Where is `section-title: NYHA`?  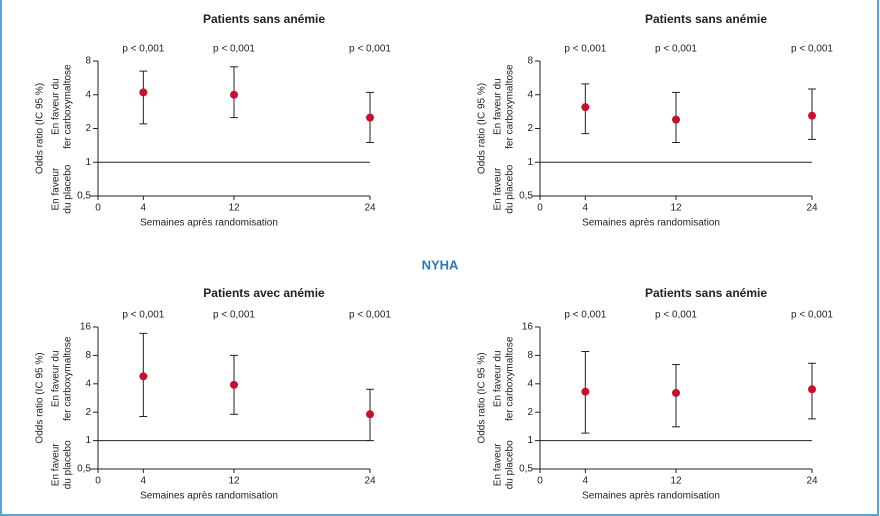
section-title: NYHA is located at coordinates (440, 264).